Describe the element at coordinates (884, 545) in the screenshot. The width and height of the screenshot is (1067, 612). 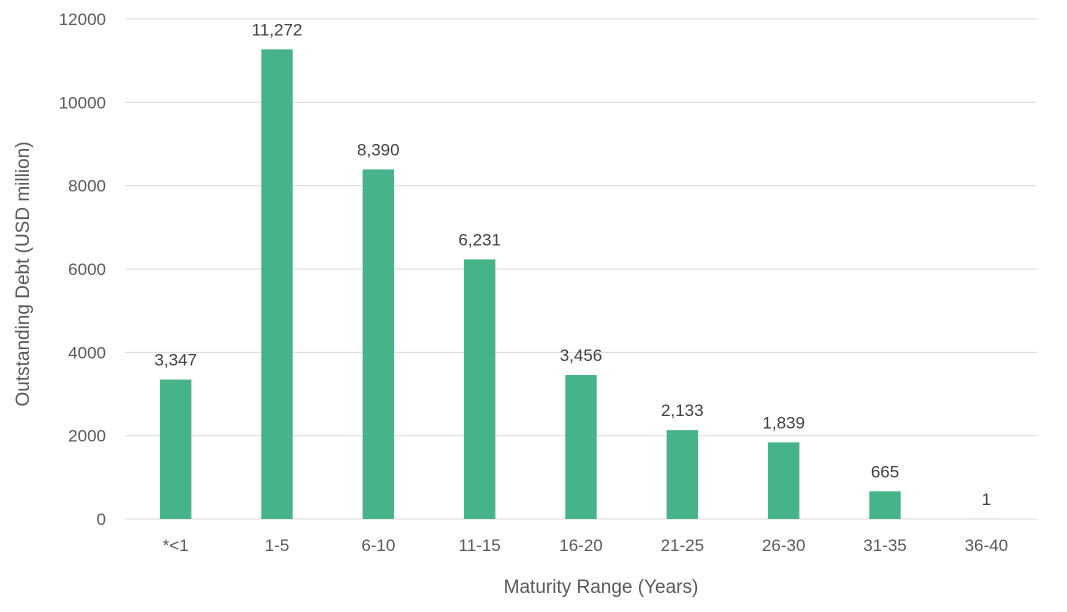
I see `x-tick-label: 31-35` at that location.